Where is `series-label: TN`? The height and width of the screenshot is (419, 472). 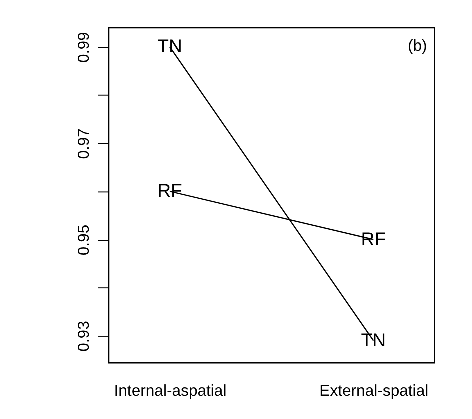 series-label: TN is located at coordinates (373, 339).